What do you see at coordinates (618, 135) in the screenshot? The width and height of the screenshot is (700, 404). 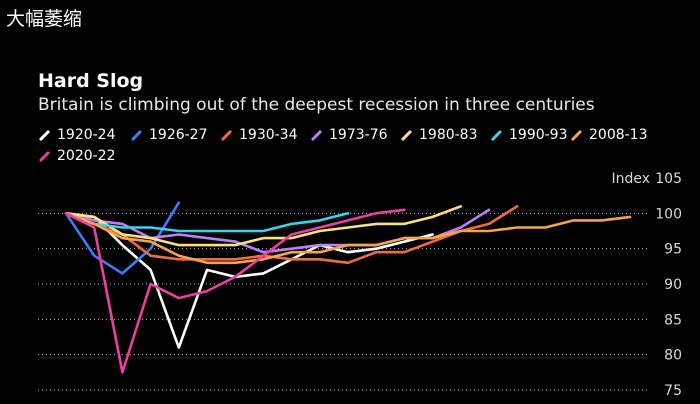 I see `legend-label: 2008-13` at bounding box center [618, 135].